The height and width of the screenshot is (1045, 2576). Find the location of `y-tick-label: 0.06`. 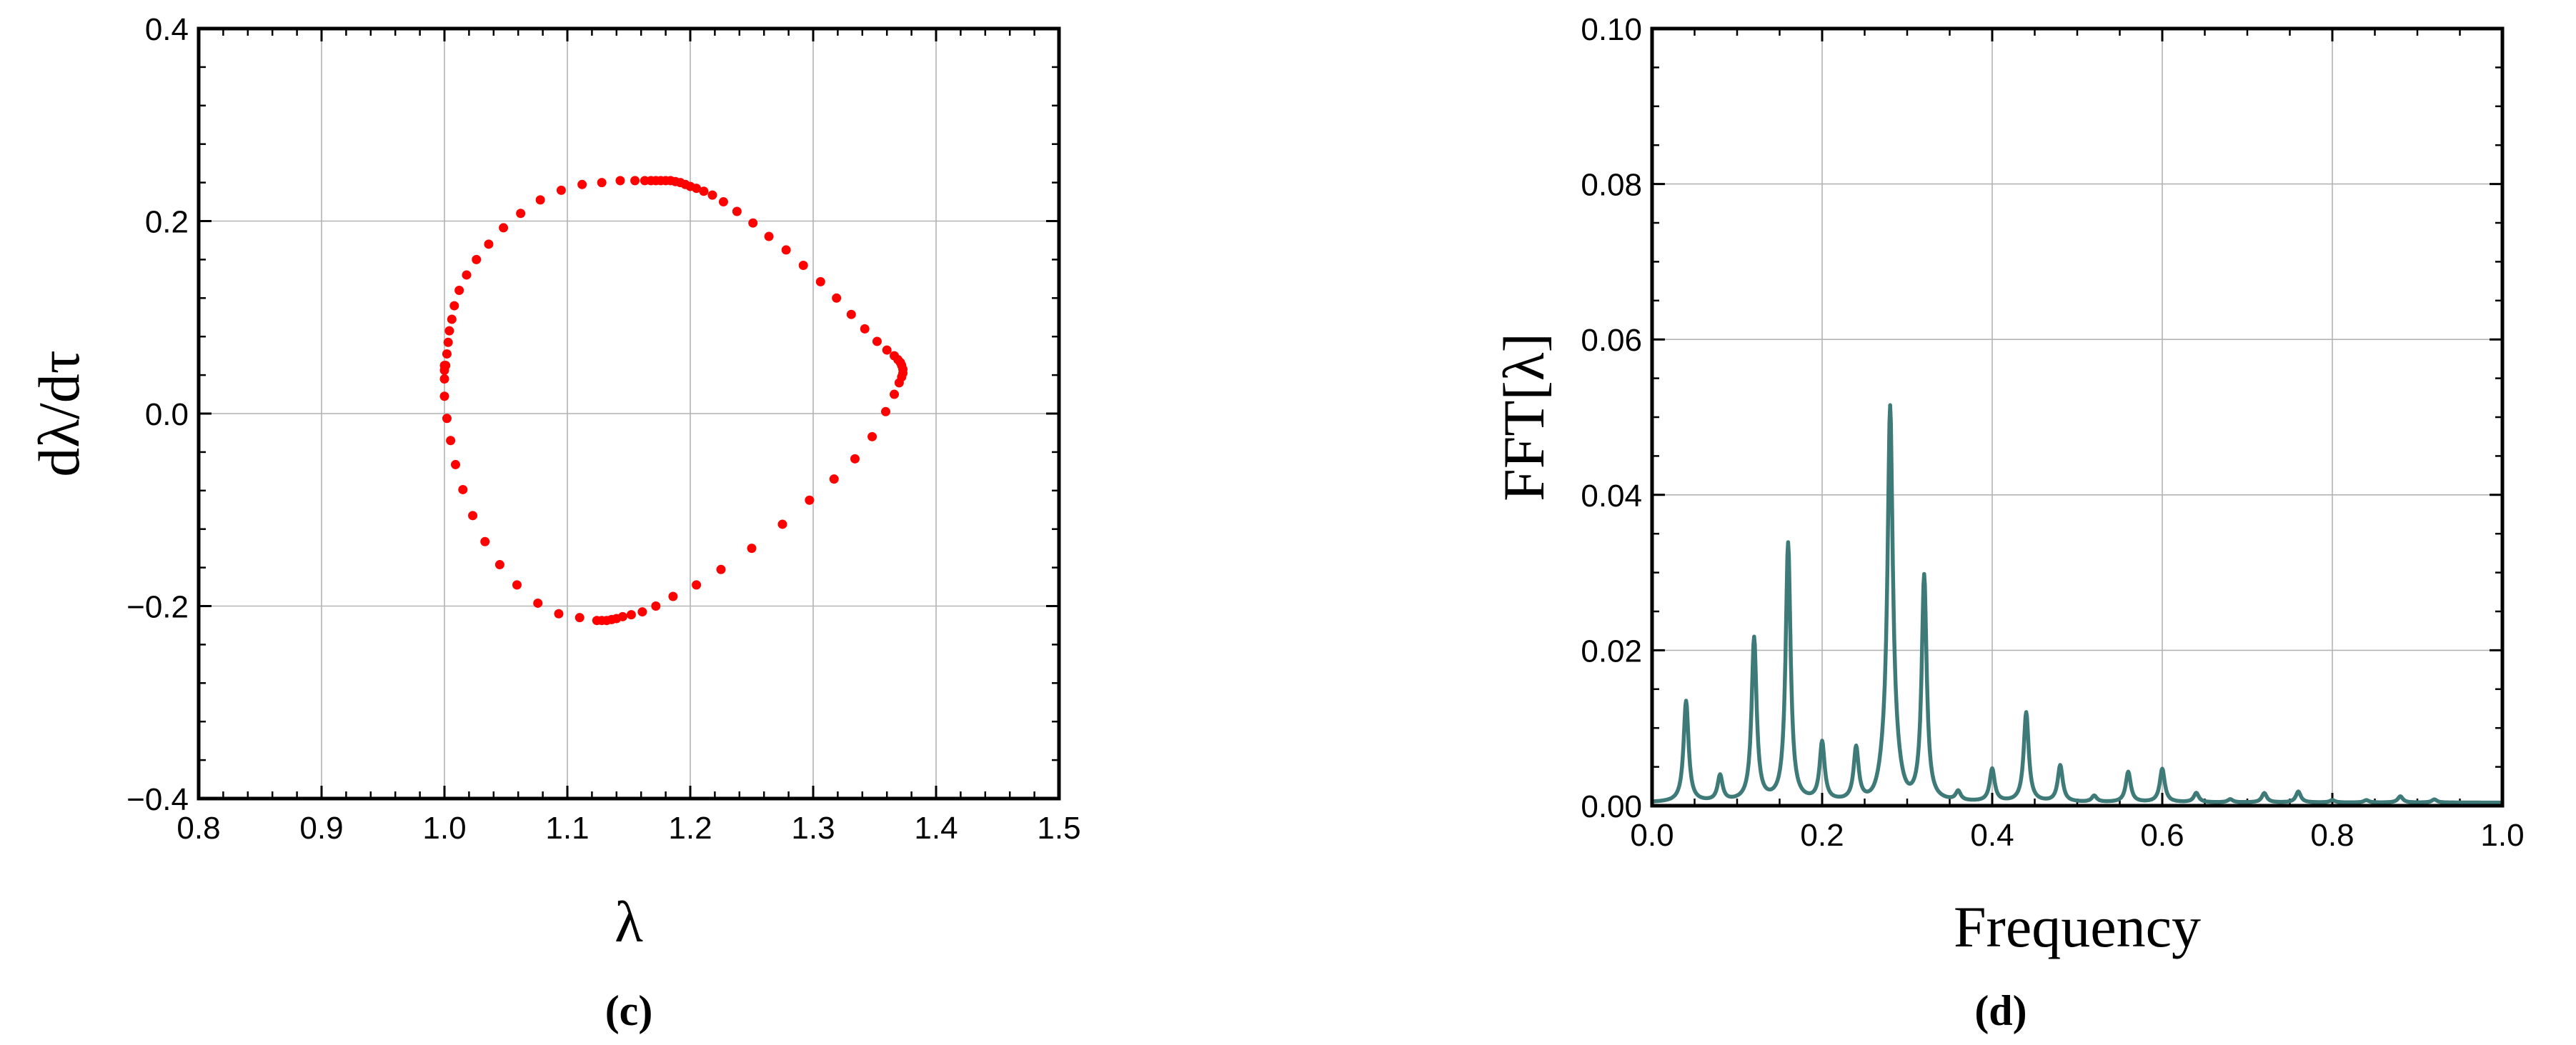

y-tick-label: 0.06 is located at coordinates (1611, 340).